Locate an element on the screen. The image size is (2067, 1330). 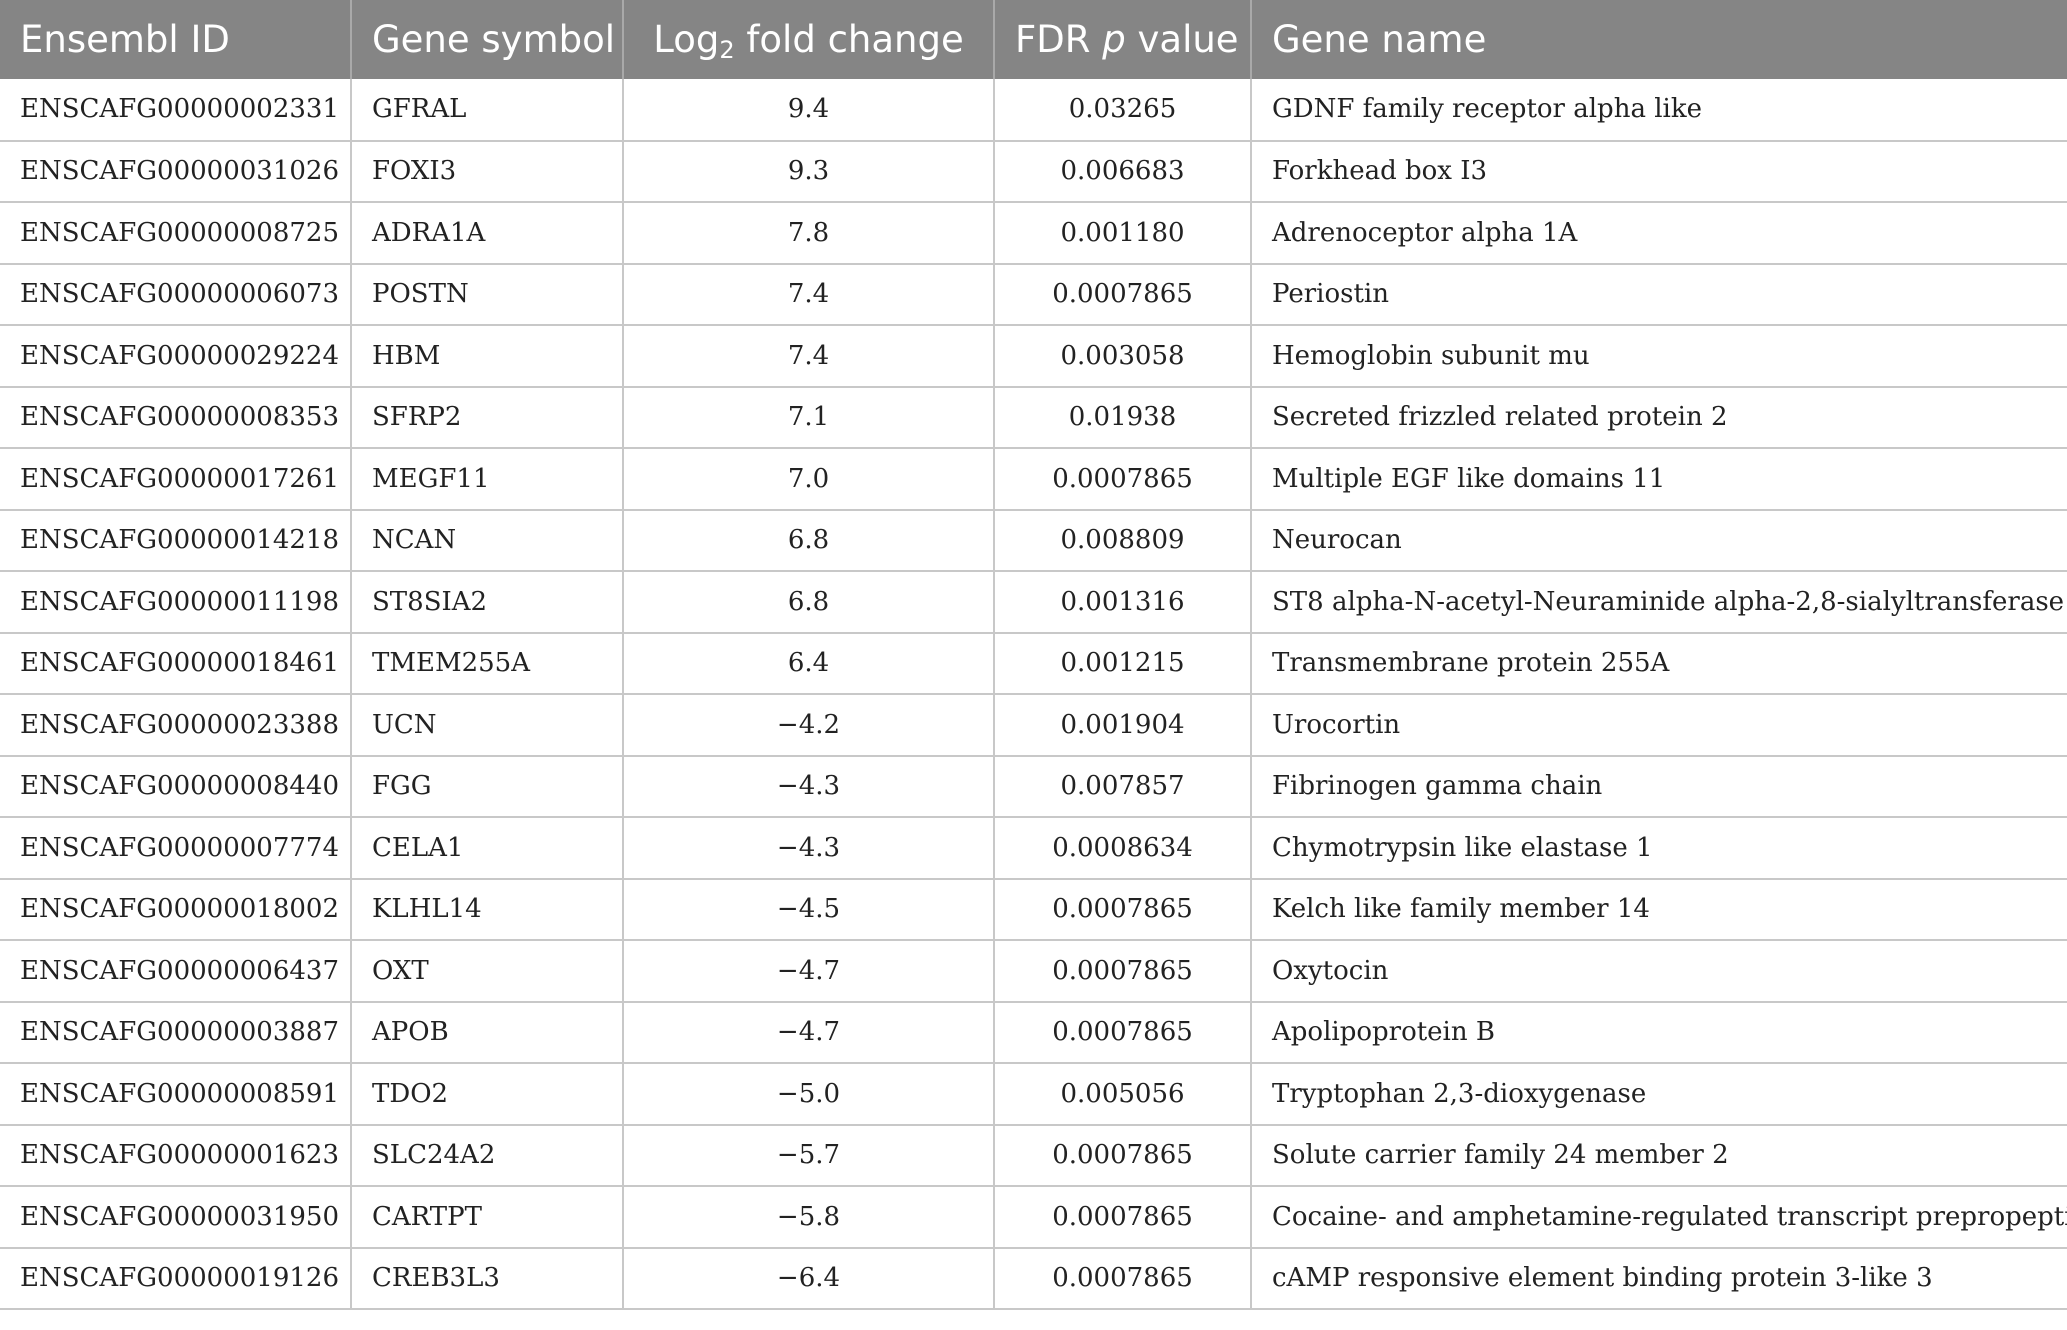
cell-gene-symbol: NCAN is located at coordinates (487, 540).